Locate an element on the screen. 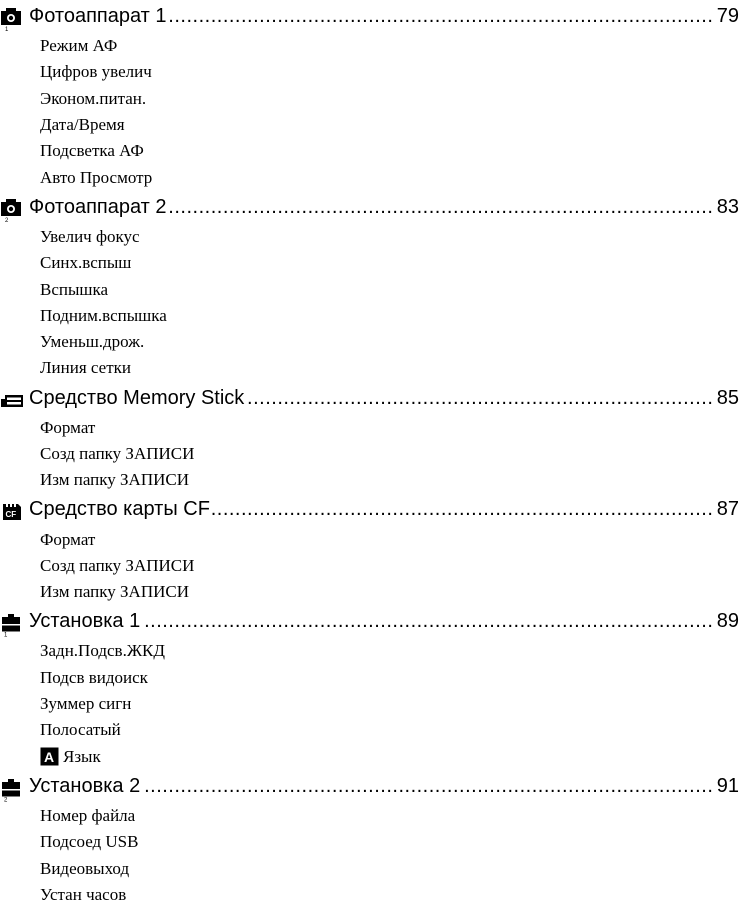 Image resolution: width=748 pixels, height=921 pixels. menu-item: Номер файла is located at coordinates (88, 815).